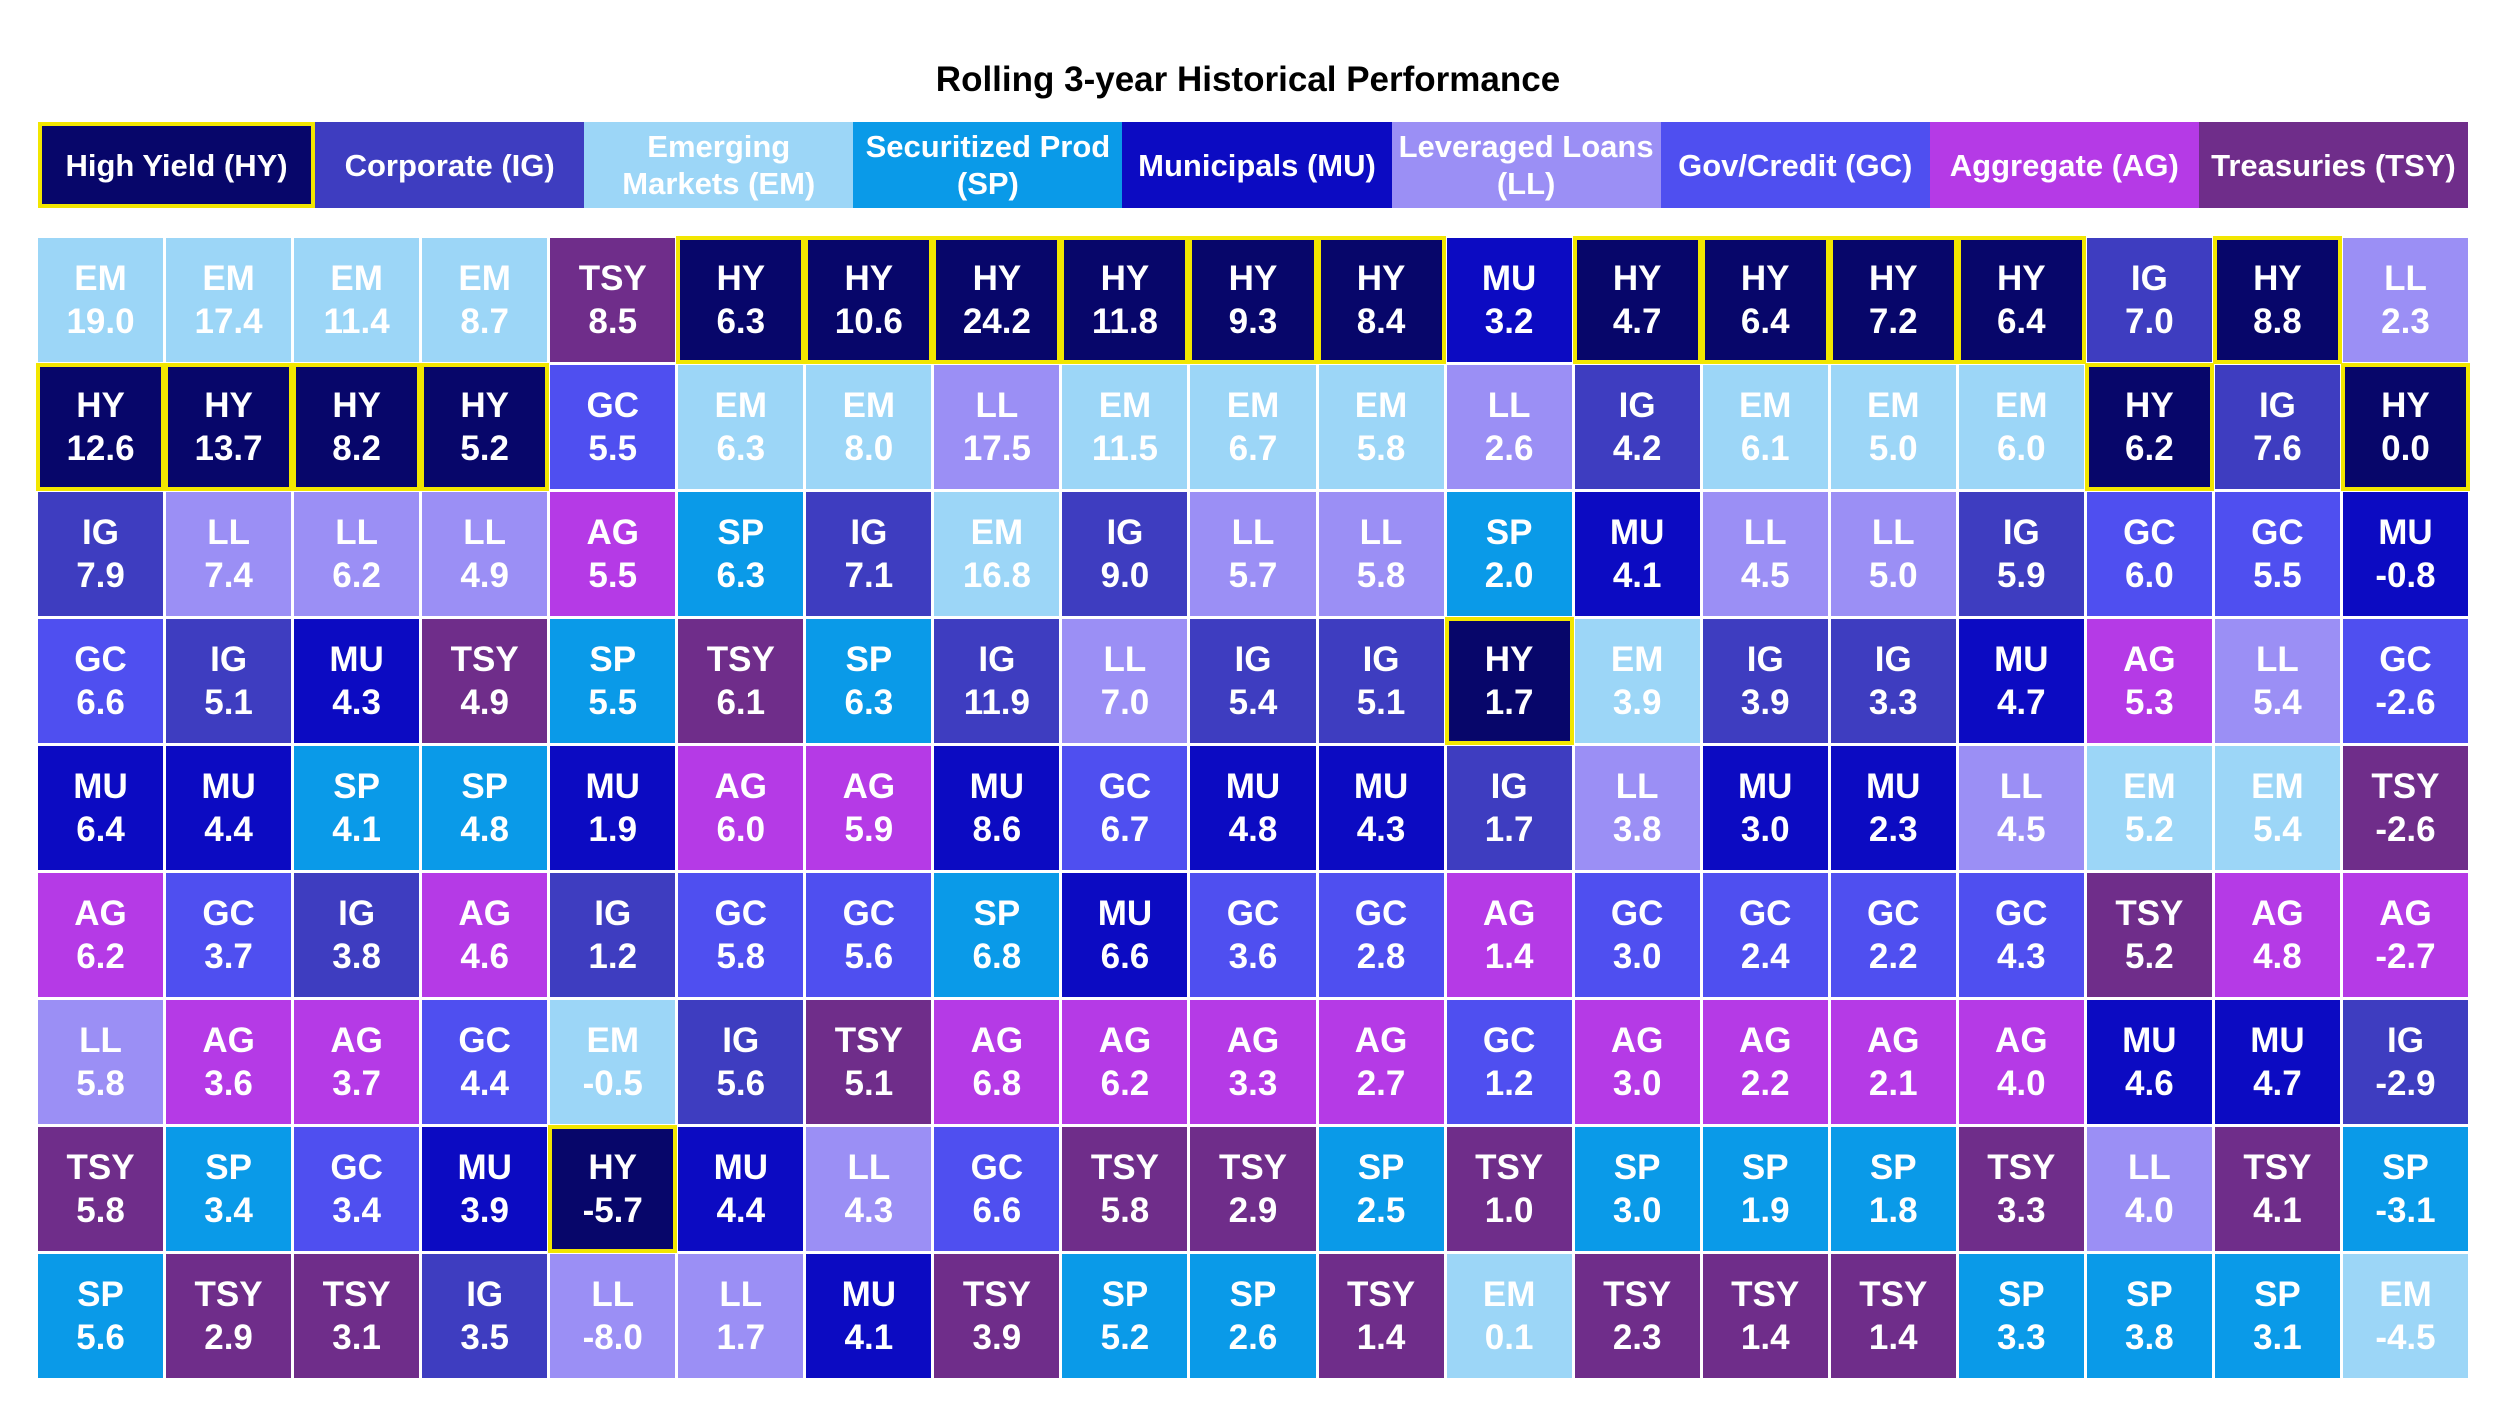 Image resolution: width=2496 pixels, height=1404 pixels. Describe the element at coordinates (1765, 575) in the screenshot. I see `cell-return-value: 4.5` at that location.